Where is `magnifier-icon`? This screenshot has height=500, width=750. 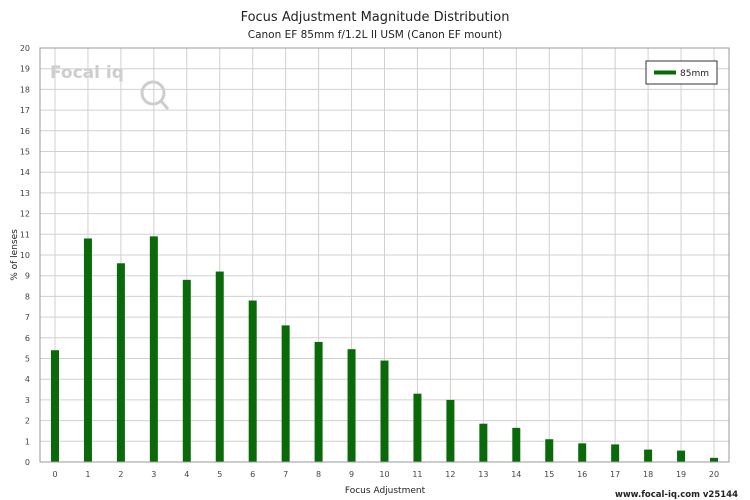 magnifier-icon is located at coordinates (153, 93).